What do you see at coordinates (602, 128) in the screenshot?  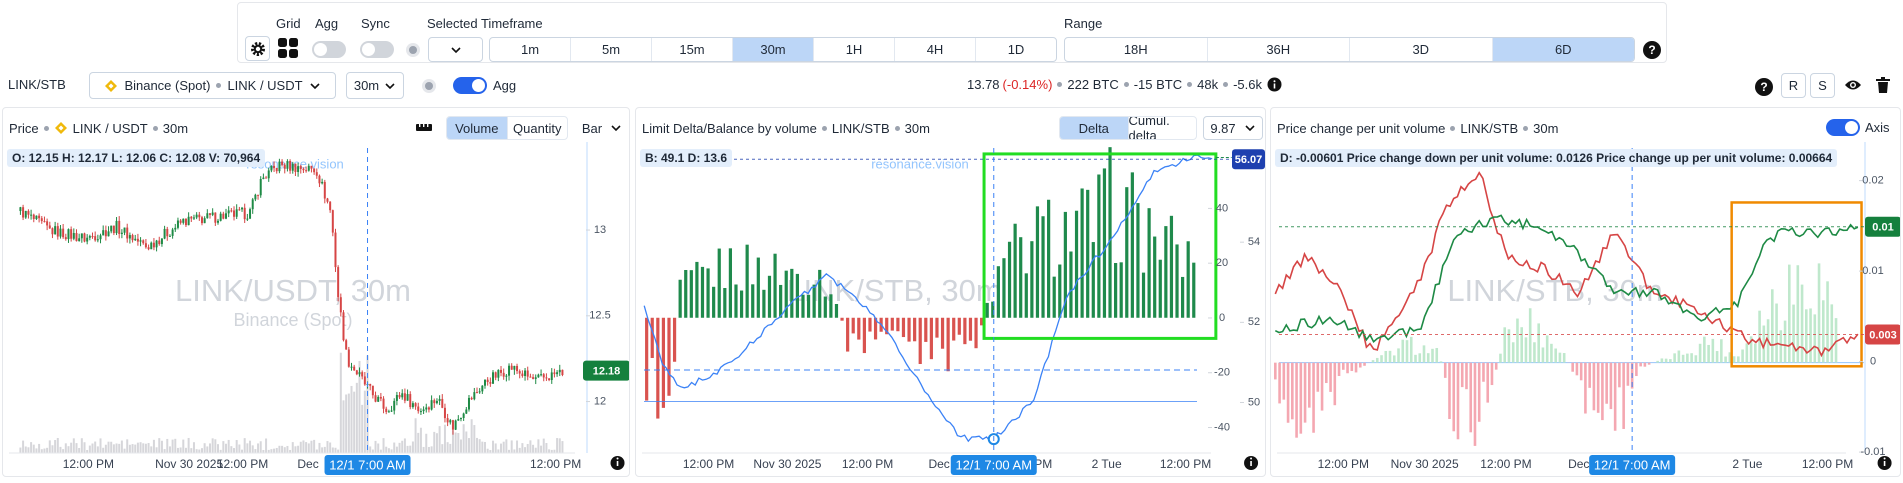 I see `panel-dropdown: Bar` at bounding box center [602, 128].